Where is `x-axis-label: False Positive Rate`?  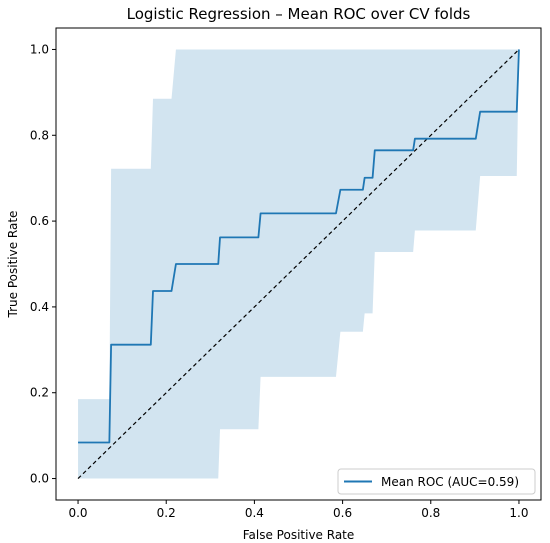 x-axis-label: False Positive Rate is located at coordinates (299, 535).